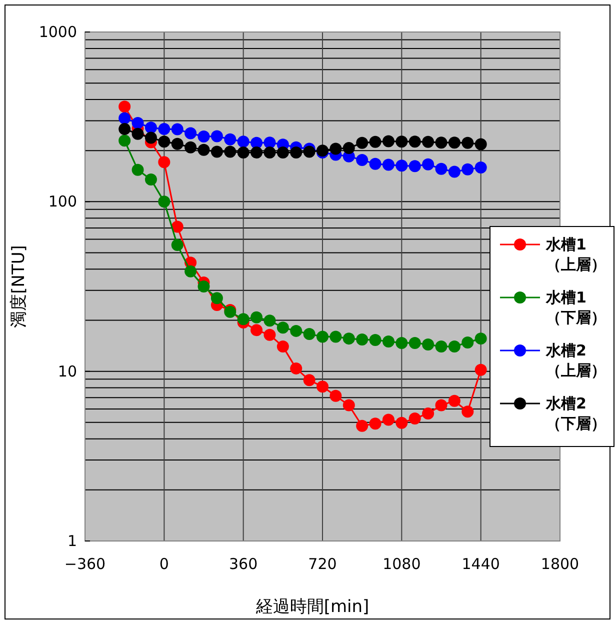 Image resolution: width=616 pixels, height=624 pixels. What do you see at coordinates (57, 32) in the screenshot?
I see `y-tick-label: 1000` at bounding box center [57, 32].